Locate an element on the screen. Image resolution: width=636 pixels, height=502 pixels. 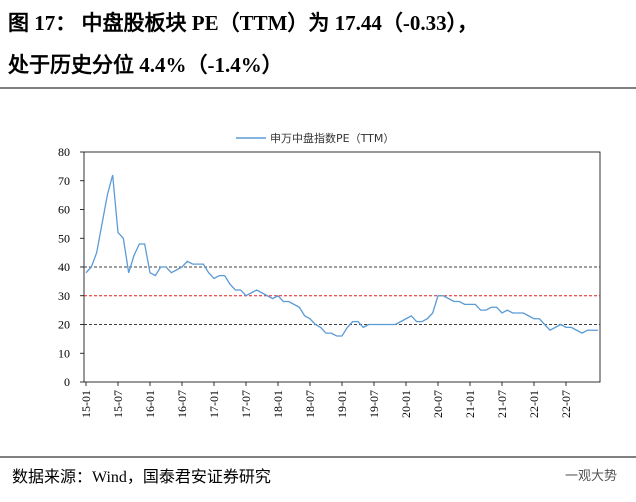
x-tick-label: 21-07 is located at coordinates (502, 404).